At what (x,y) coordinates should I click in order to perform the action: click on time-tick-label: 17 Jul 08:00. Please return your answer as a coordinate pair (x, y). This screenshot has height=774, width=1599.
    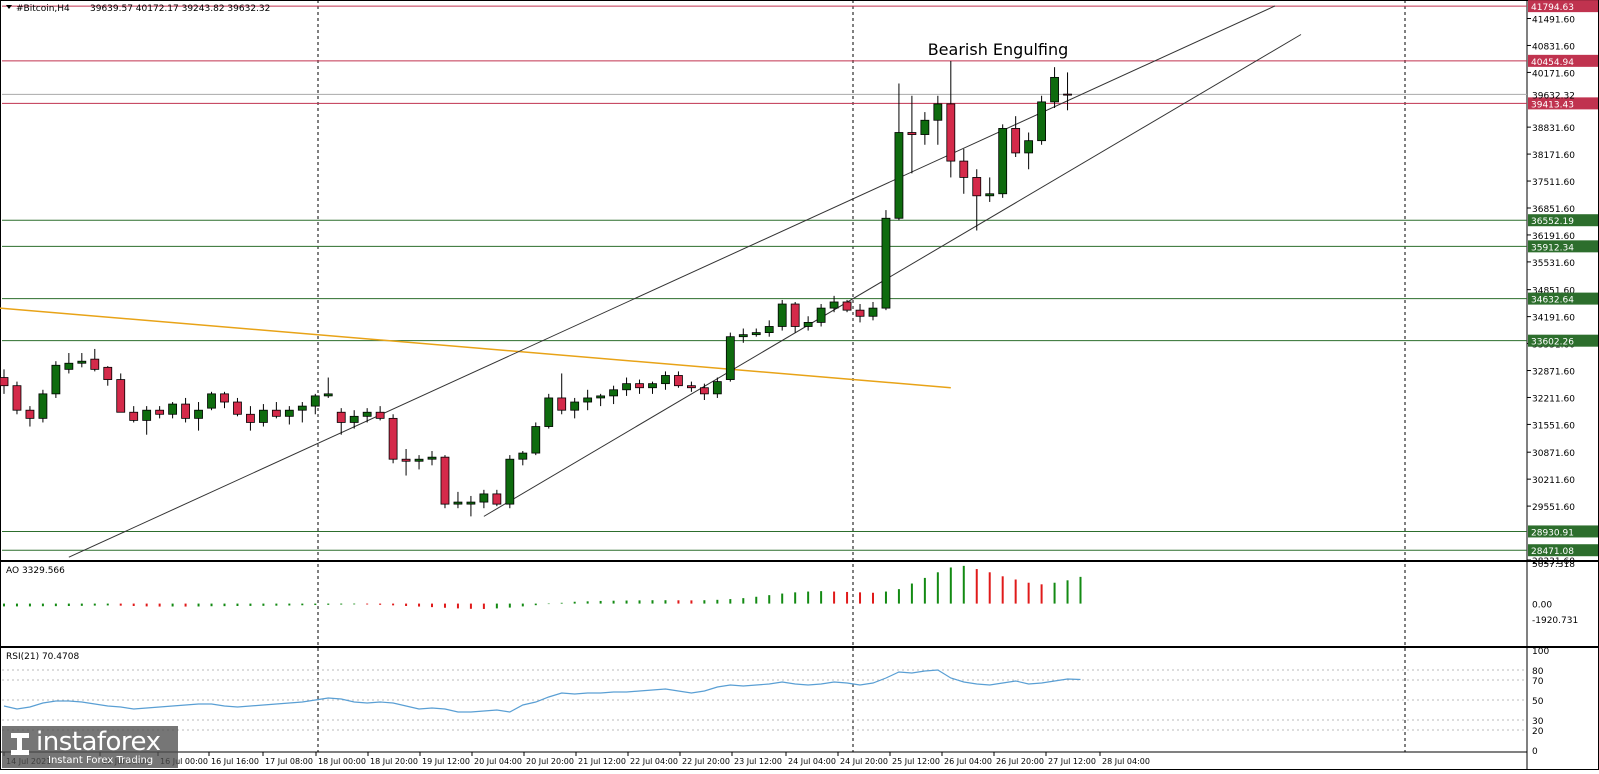
    Looking at the image, I should click on (289, 761).